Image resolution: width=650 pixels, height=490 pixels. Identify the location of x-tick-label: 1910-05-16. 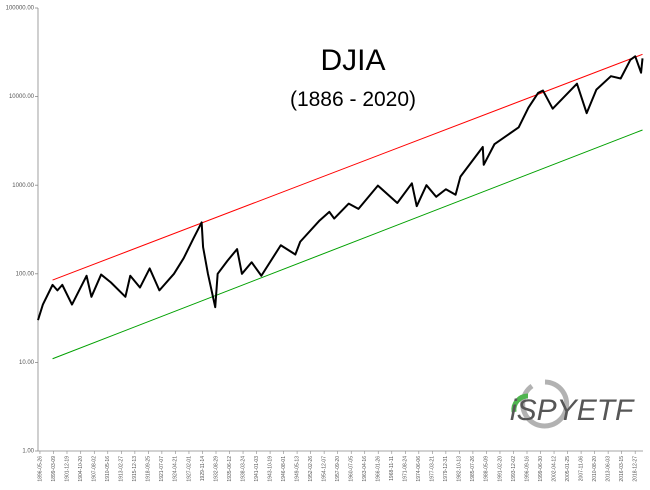
(108, 469).